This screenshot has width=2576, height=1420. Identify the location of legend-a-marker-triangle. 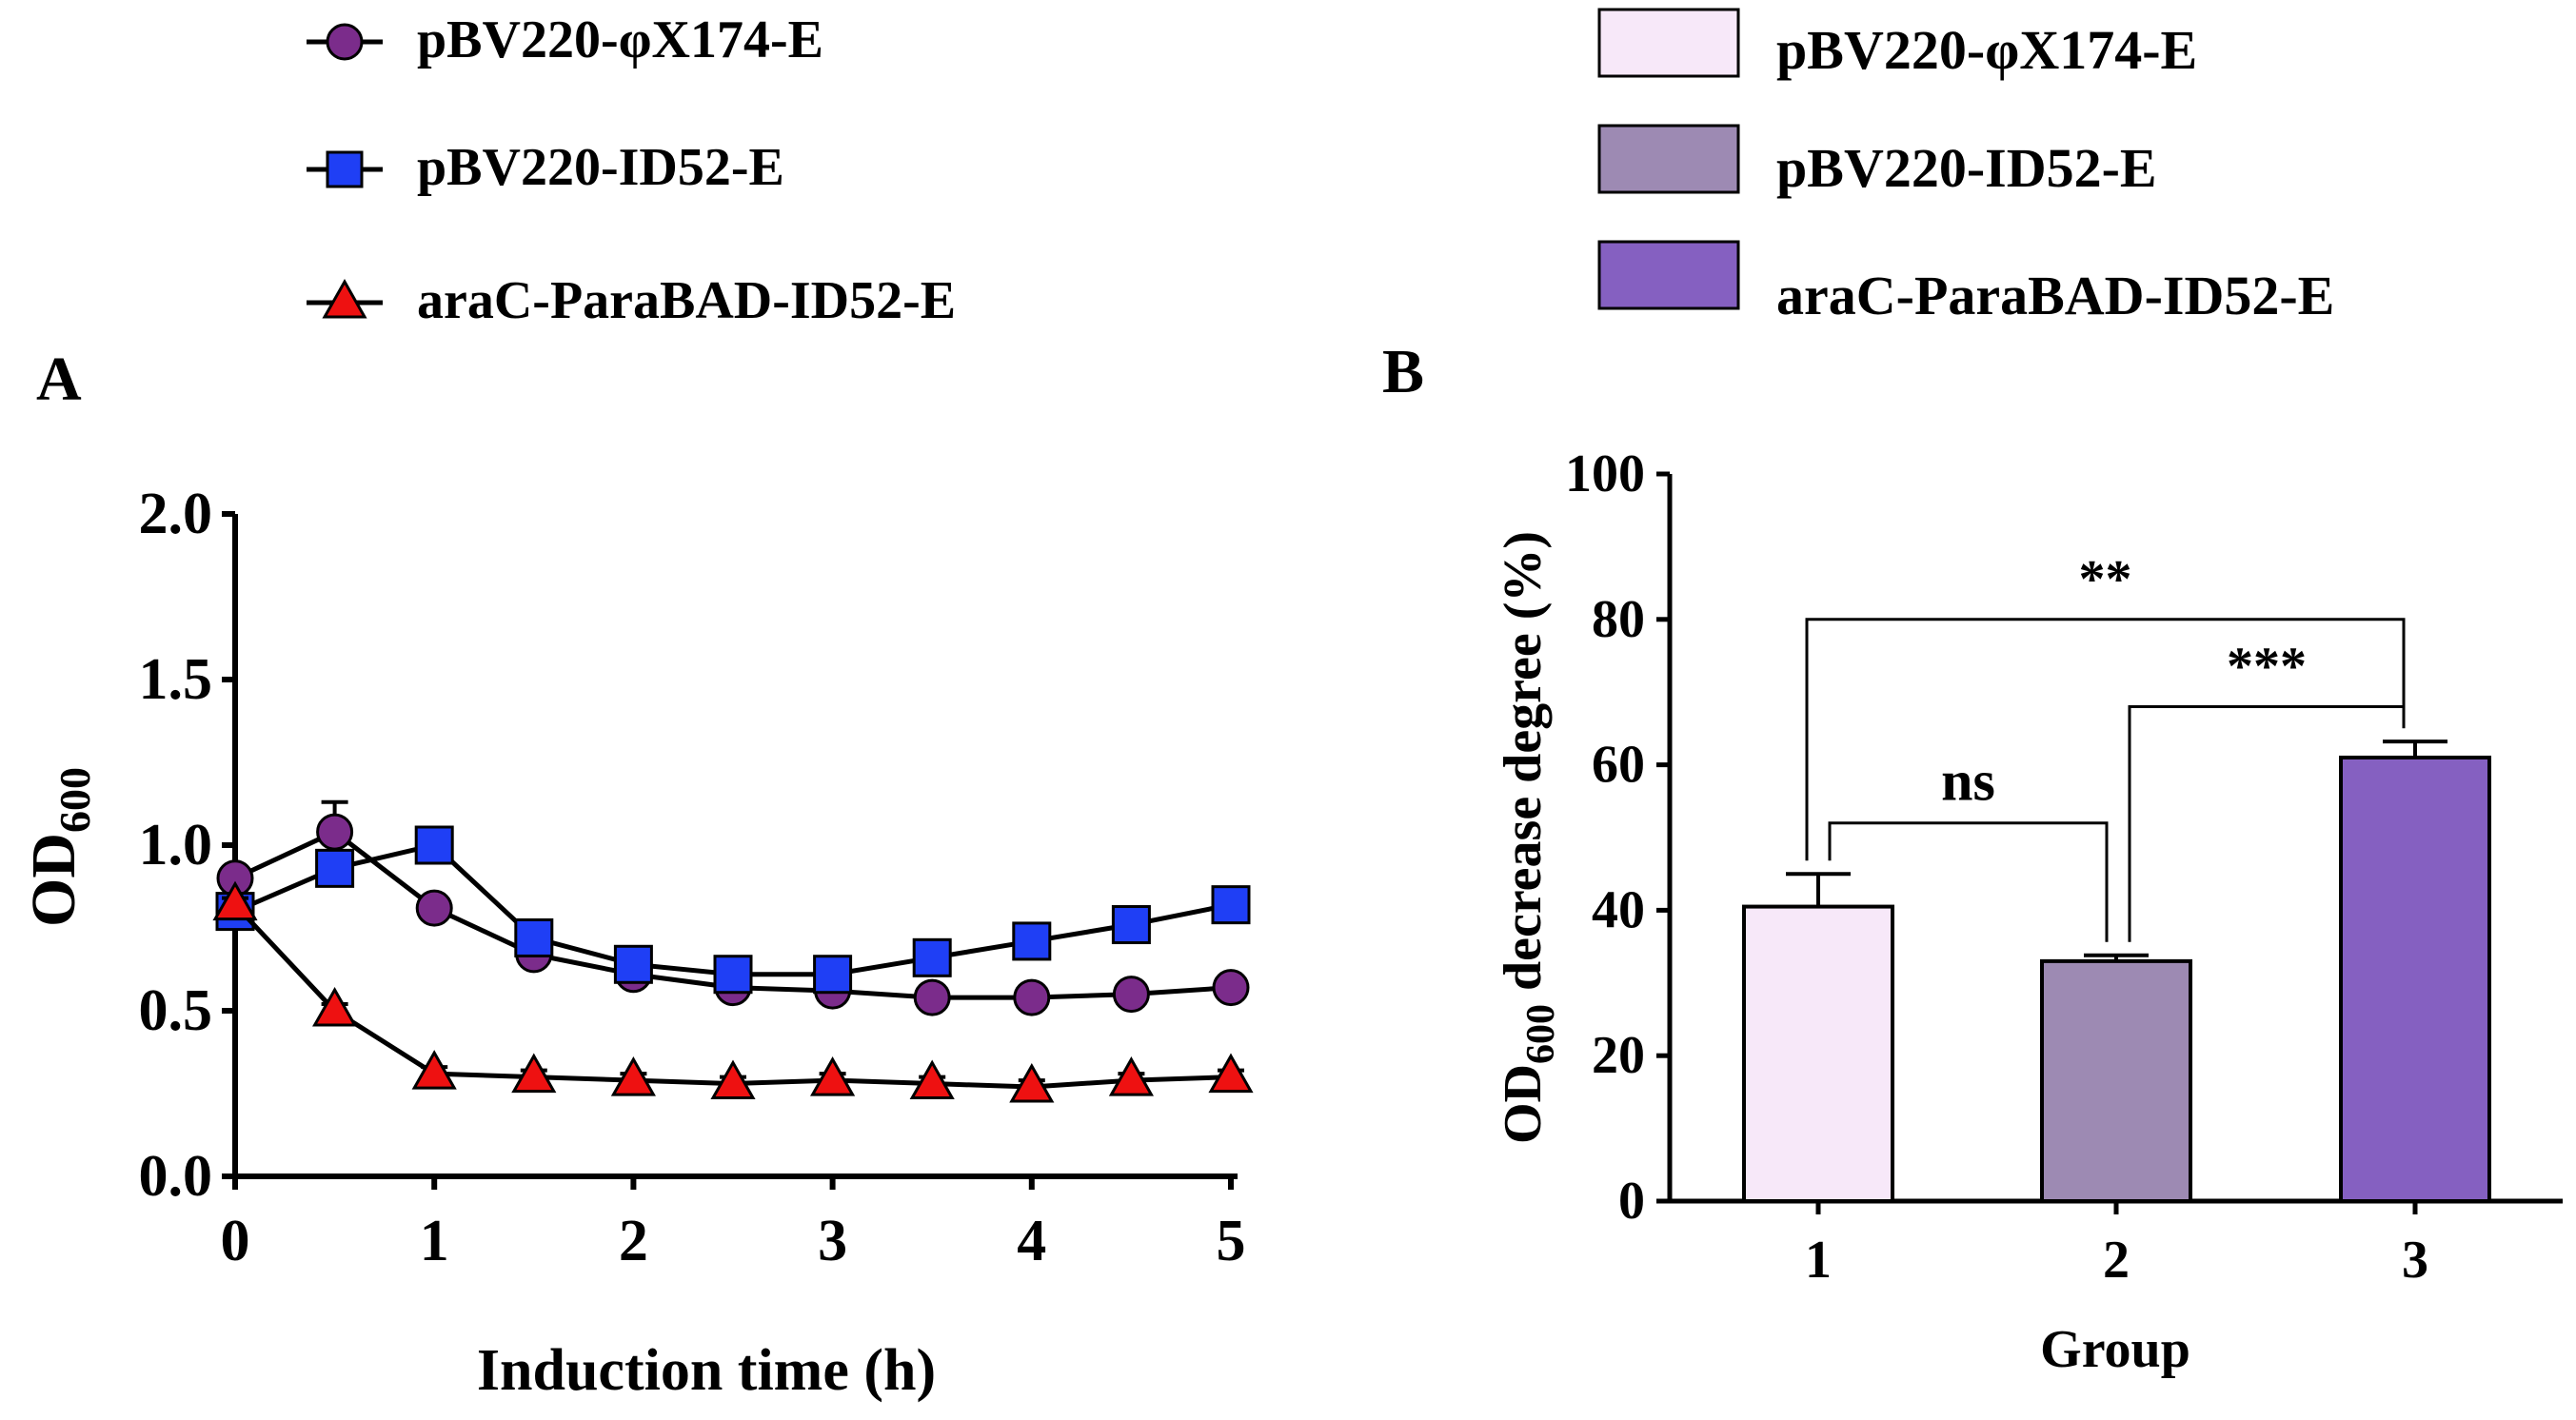
(344, 298).